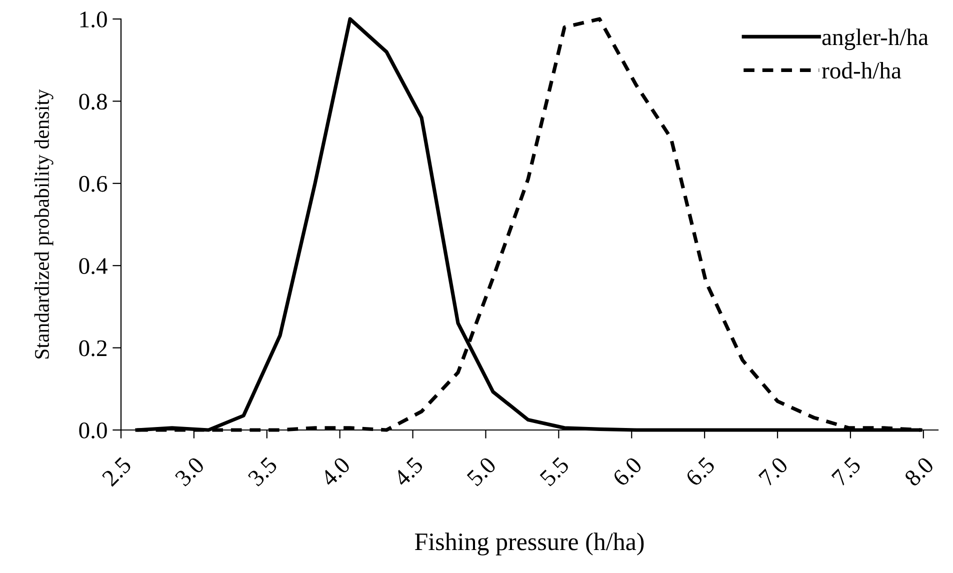 Image resolution: width=953 pixels, height=573 pixels. Describe the element at coordinates (93, 102) in the screenshot. I see `y-tick-label: 0.8` at that location.